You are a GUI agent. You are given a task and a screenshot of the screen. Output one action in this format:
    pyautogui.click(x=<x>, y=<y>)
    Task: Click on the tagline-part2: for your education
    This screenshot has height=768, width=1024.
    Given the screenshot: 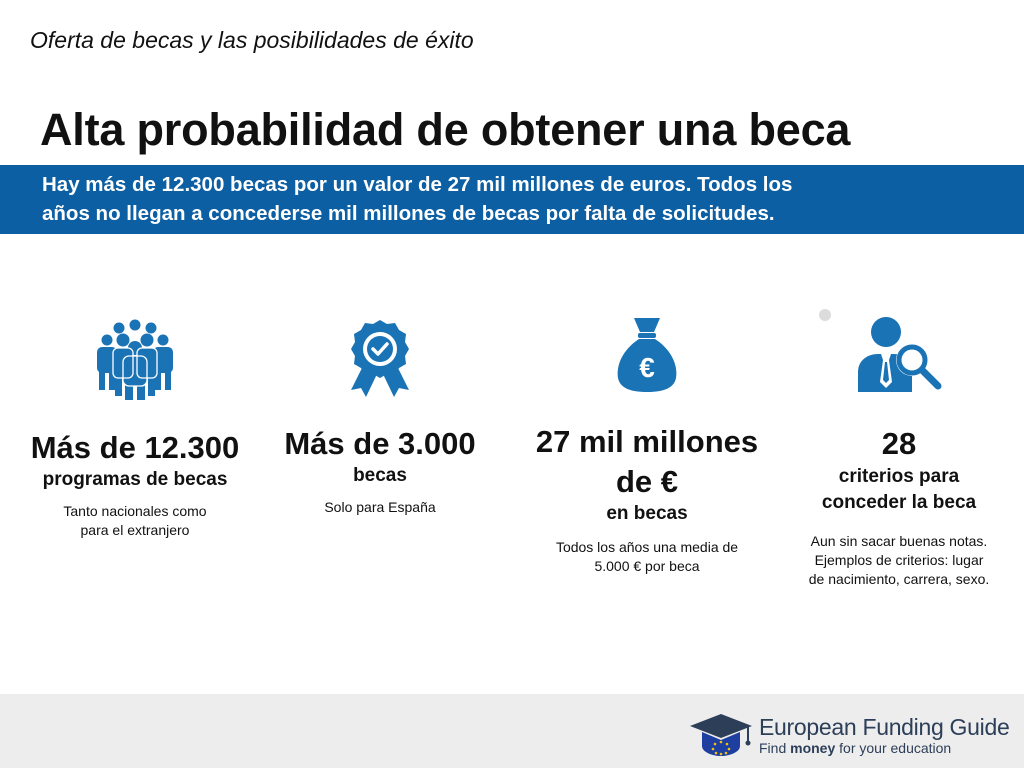 What is the action you would take?
    pyautogui.click(x=895, y=748)
    